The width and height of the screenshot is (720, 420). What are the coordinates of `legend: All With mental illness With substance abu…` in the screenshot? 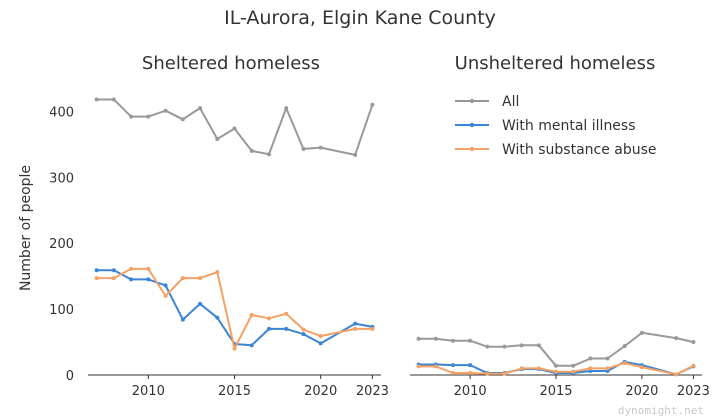 It's located at (556, 126).